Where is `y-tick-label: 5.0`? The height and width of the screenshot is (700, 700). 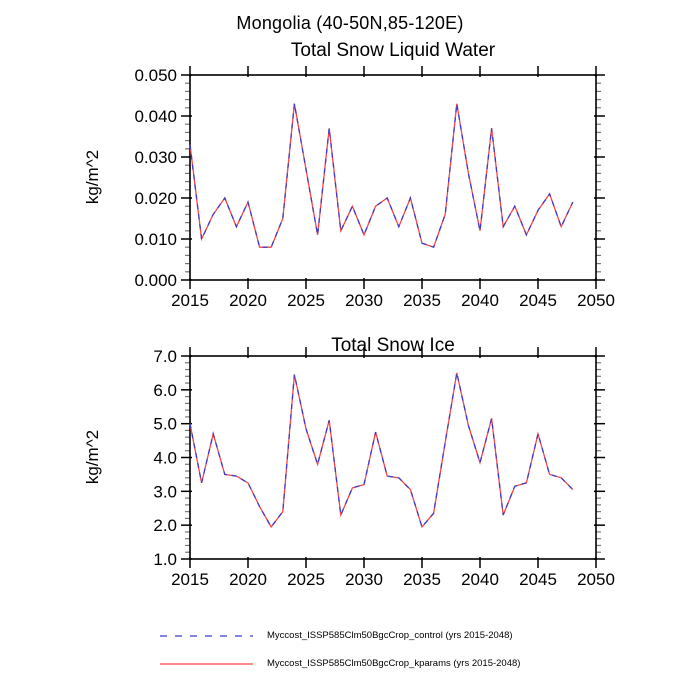
y-tick-label: 5.0 is located at coordinates (165, 424).